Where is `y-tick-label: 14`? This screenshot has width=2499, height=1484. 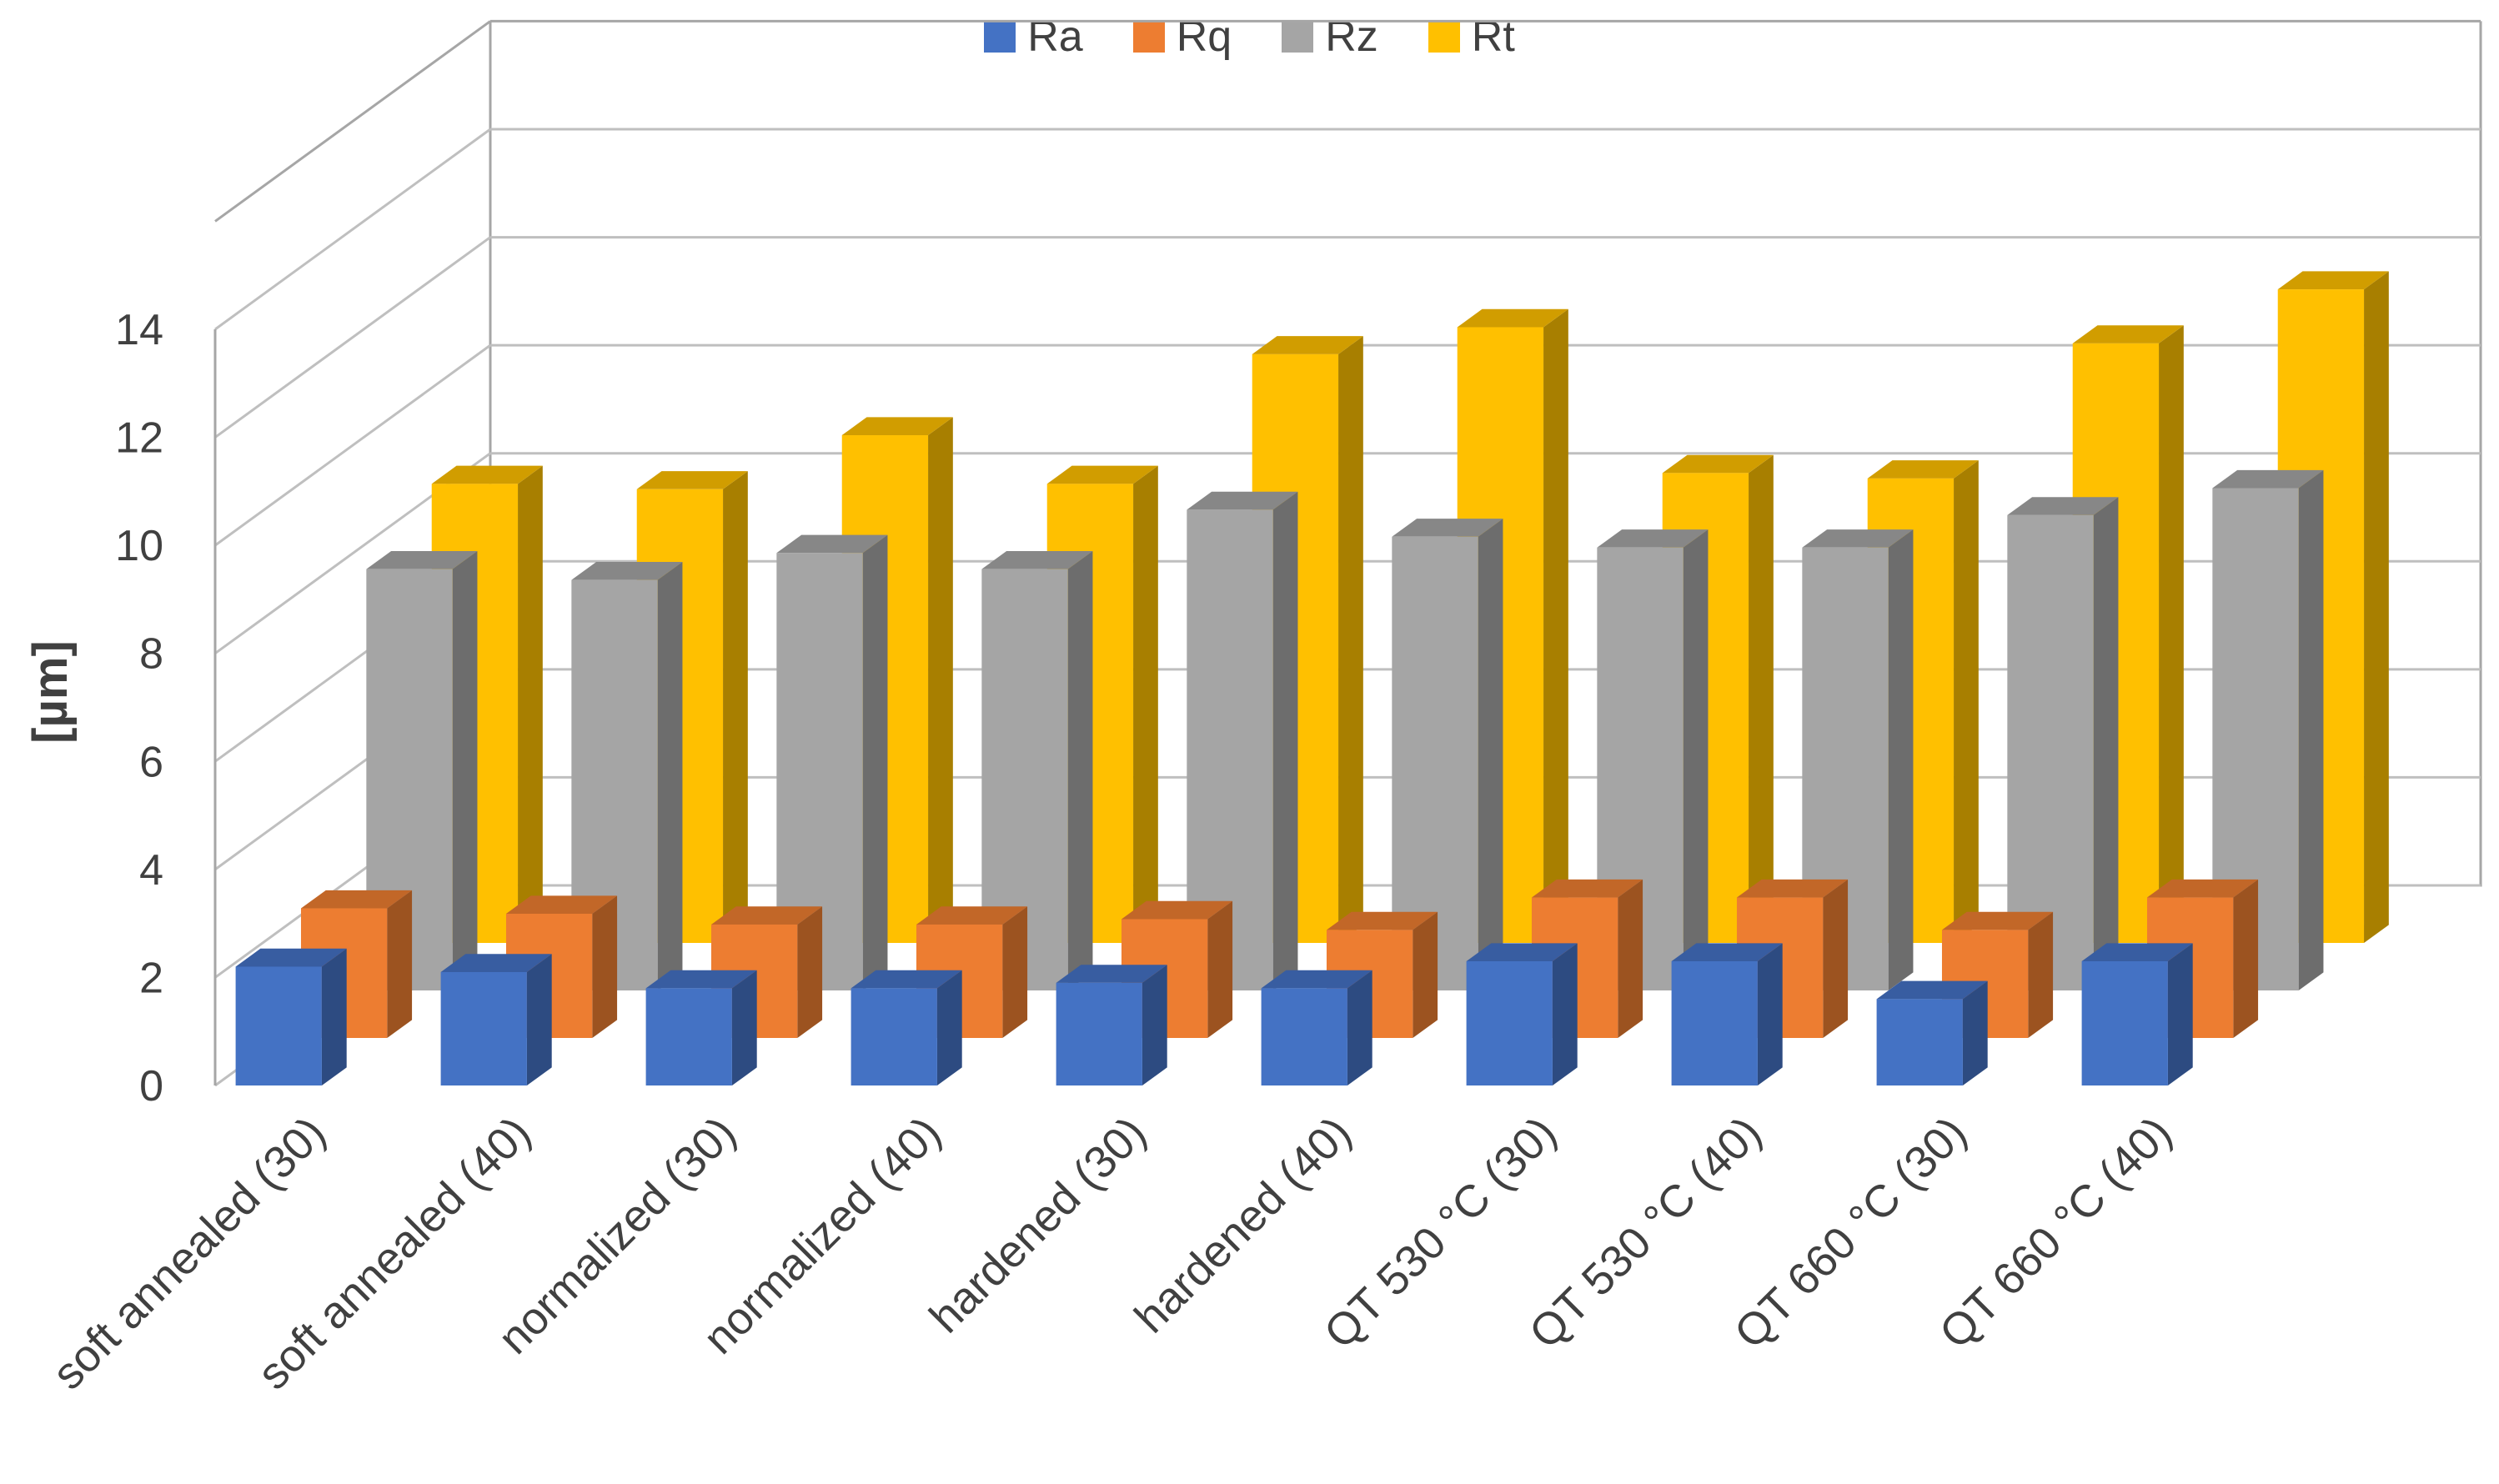
y-tick-label: 14 is located at coordinates (139, 330).